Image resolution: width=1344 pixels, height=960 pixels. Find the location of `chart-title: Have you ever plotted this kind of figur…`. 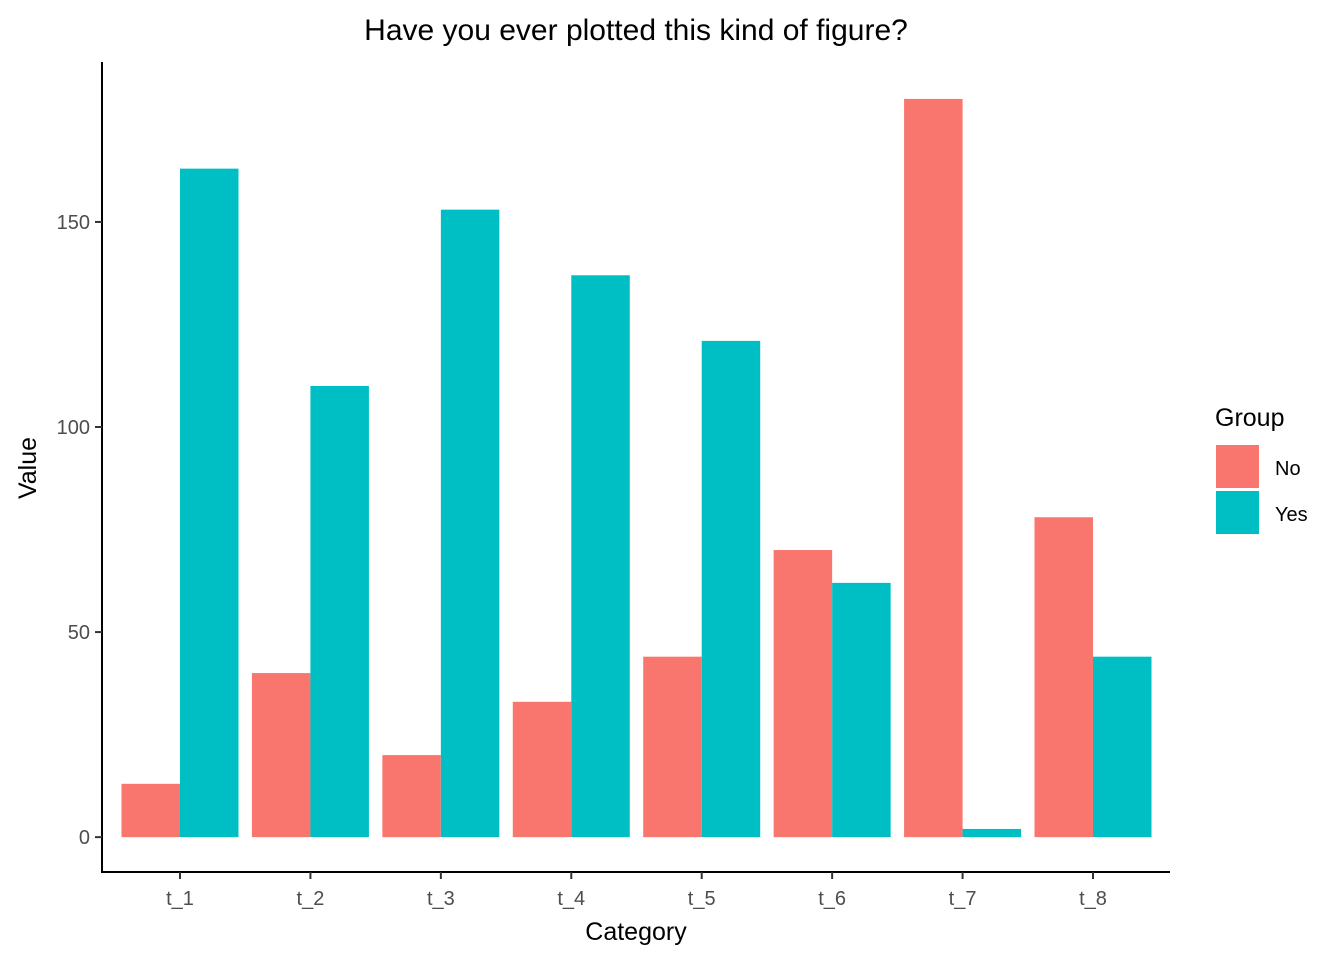

chart-title: Have you ever plotted this kind of figur… is located at coordinates (636, 30).